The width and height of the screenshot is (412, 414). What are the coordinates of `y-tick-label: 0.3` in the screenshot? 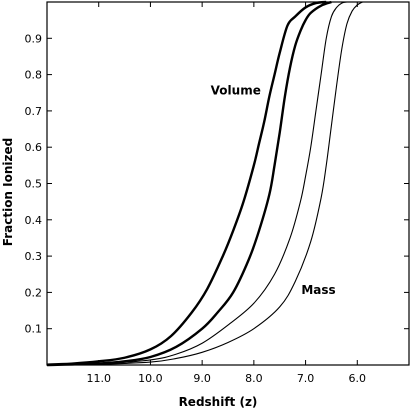 It's located at (34, 256).